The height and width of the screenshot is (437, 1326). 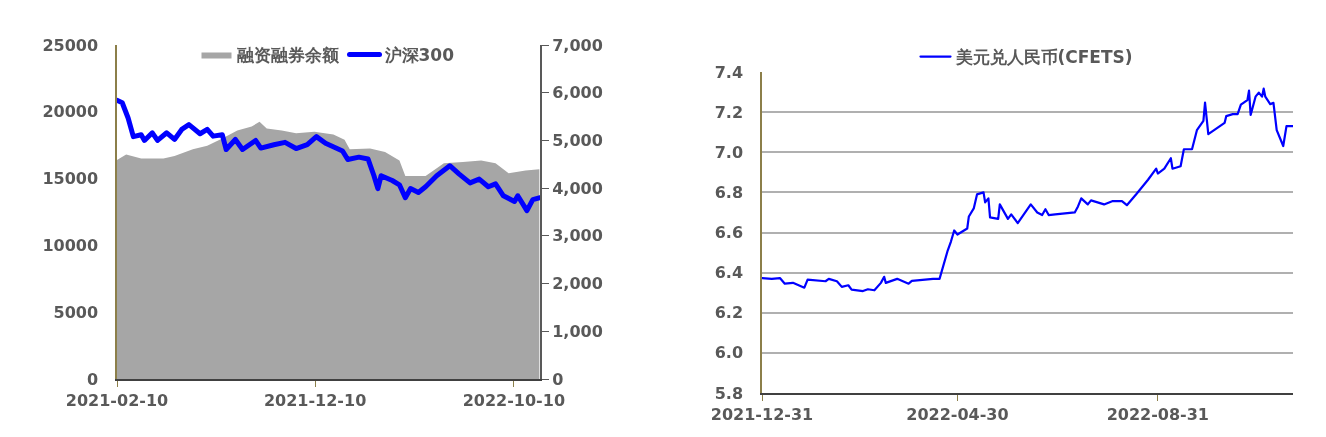 What do you see at coordinates (288, 55) in the screenshot?
I see `legend-label: 融资融券余额` at bounding box center [288, 55].